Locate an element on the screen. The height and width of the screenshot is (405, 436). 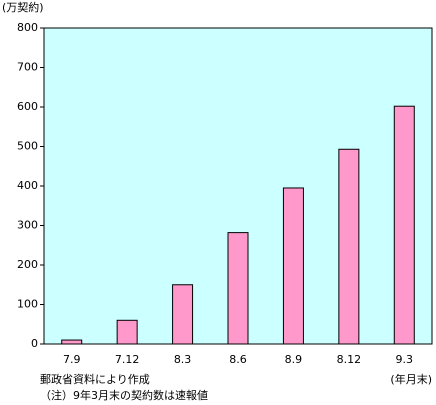
y-tick-label: 600 is located at coordinates (27, 106).